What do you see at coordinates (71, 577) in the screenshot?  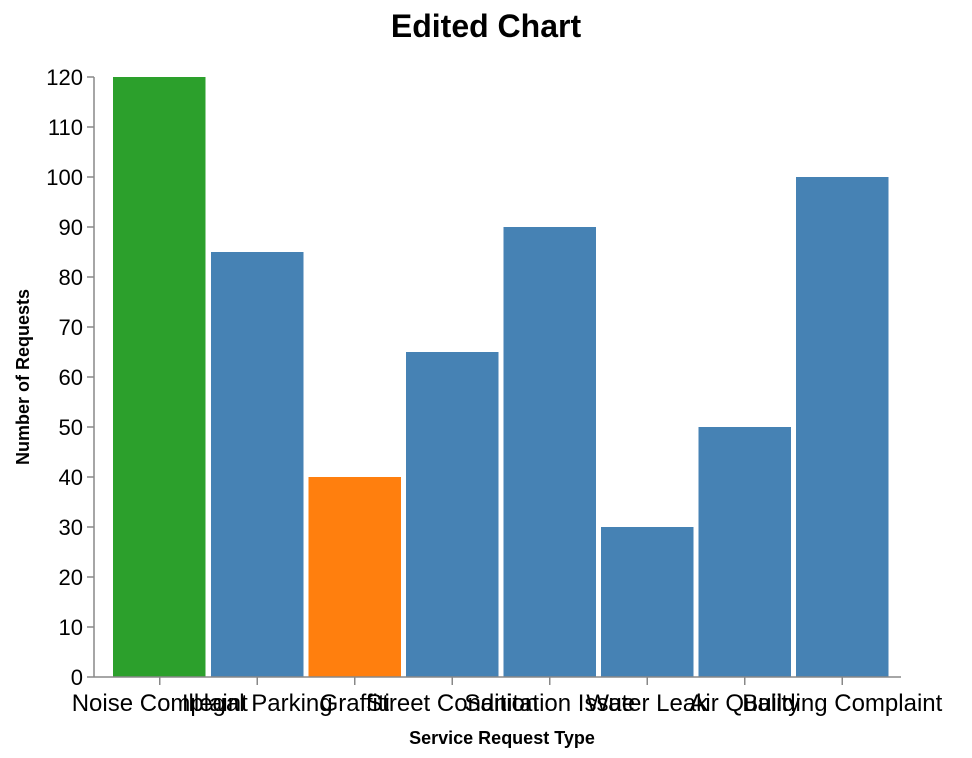 I see `y-tick-label: 20` at bounding box center [71, 577].